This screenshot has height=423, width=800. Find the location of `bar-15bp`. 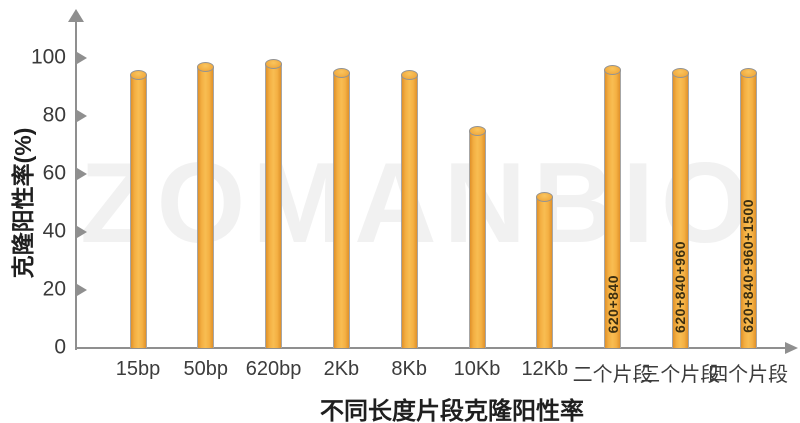

bar-15bp is located at coordinates (138, 209).